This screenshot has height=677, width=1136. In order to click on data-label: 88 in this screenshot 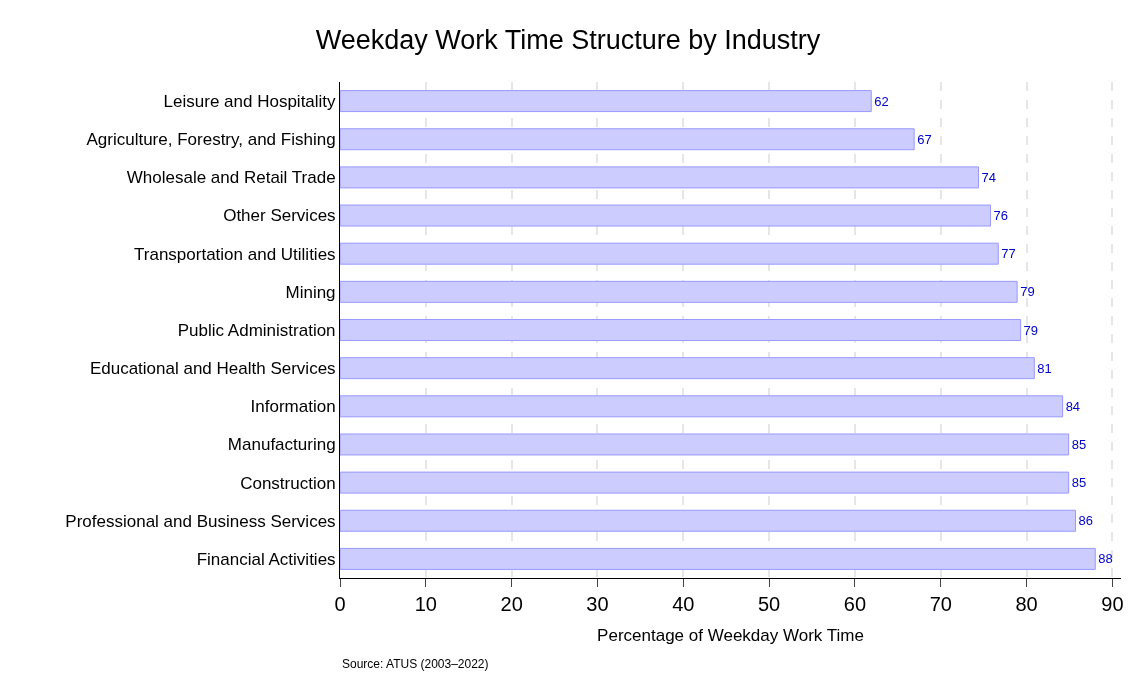, I will do `click(1105, 559)`.